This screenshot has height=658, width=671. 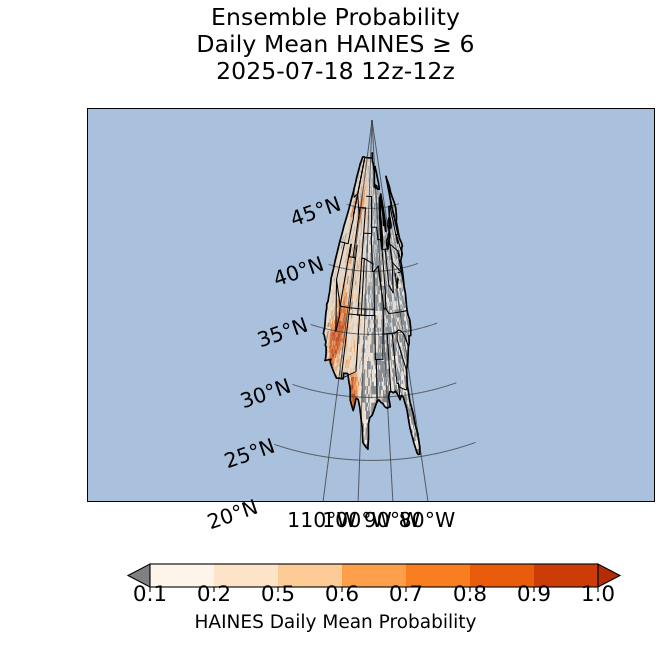 What do you see at coordinates (335, 17) in the screenshot?
I see `title-line-1: Ensemble Probability` at bounding box center [335, 17].